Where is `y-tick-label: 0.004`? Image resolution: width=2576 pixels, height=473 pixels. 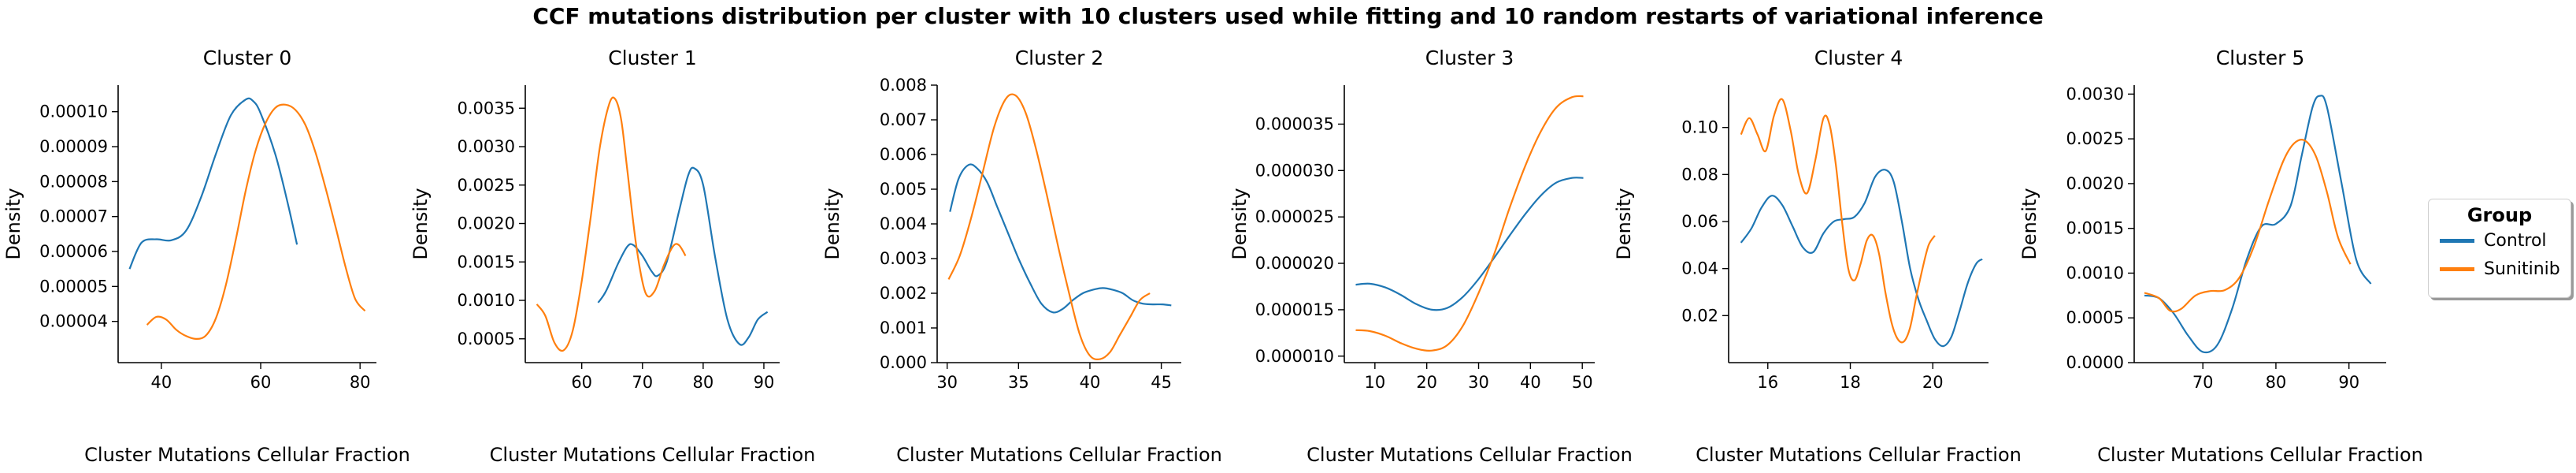 y-tick-label: 0.004 is located at coordinates (903, 223).